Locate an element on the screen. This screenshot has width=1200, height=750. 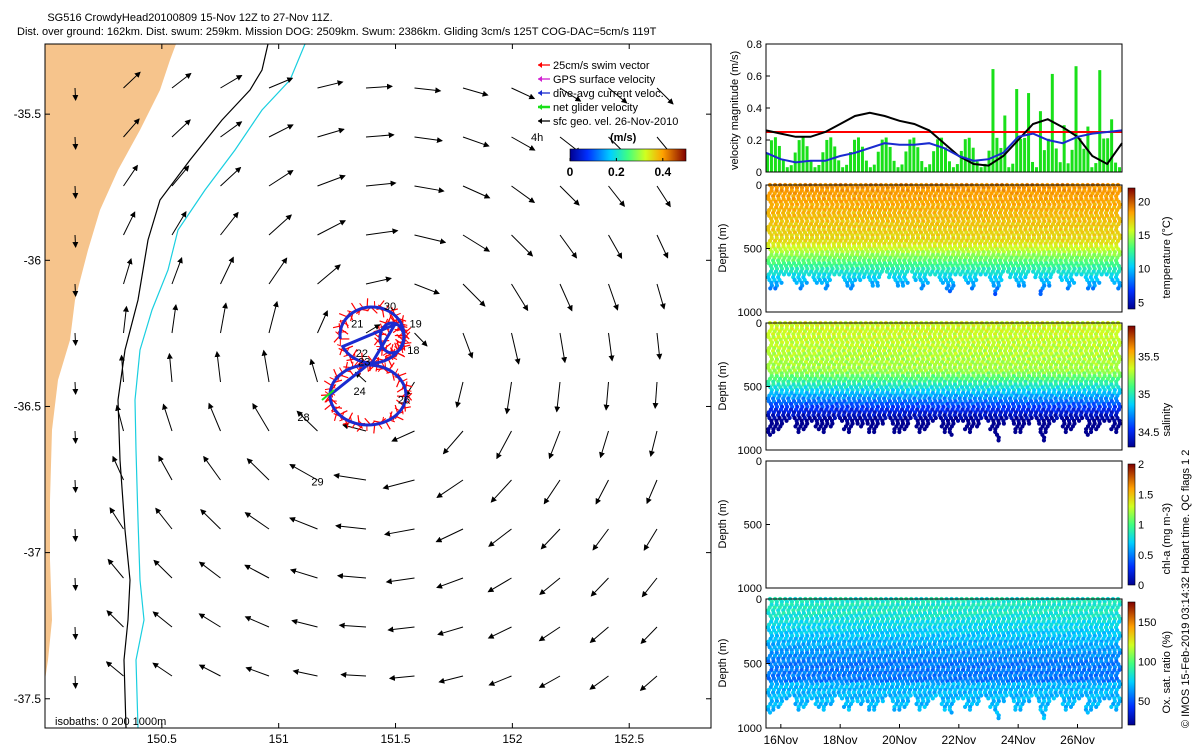
x-tick-label: 150.5 is located at coordinates (162, 739).